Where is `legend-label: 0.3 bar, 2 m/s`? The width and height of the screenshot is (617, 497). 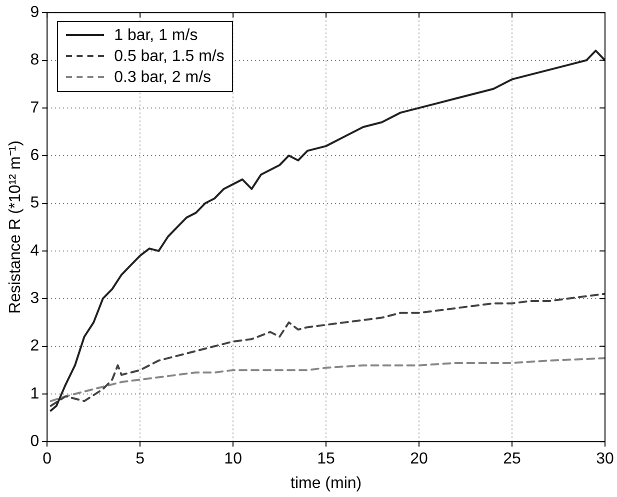 legend-label: 0.3 bar, 2 m/s is located at coordinates (163, 78).